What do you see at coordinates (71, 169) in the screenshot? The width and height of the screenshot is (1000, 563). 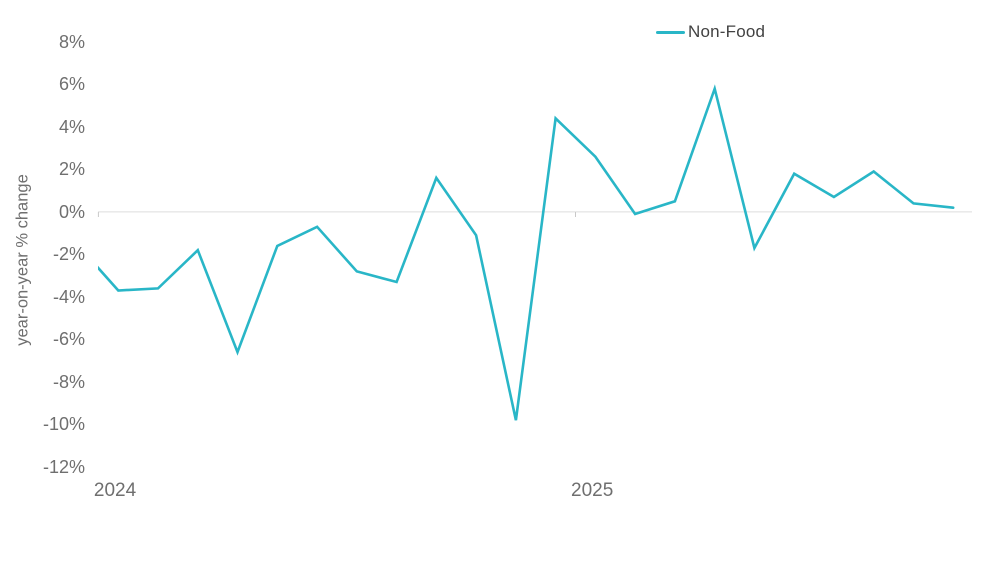 I see `y-tick-label: 2%` at bounding box center [71, 169].